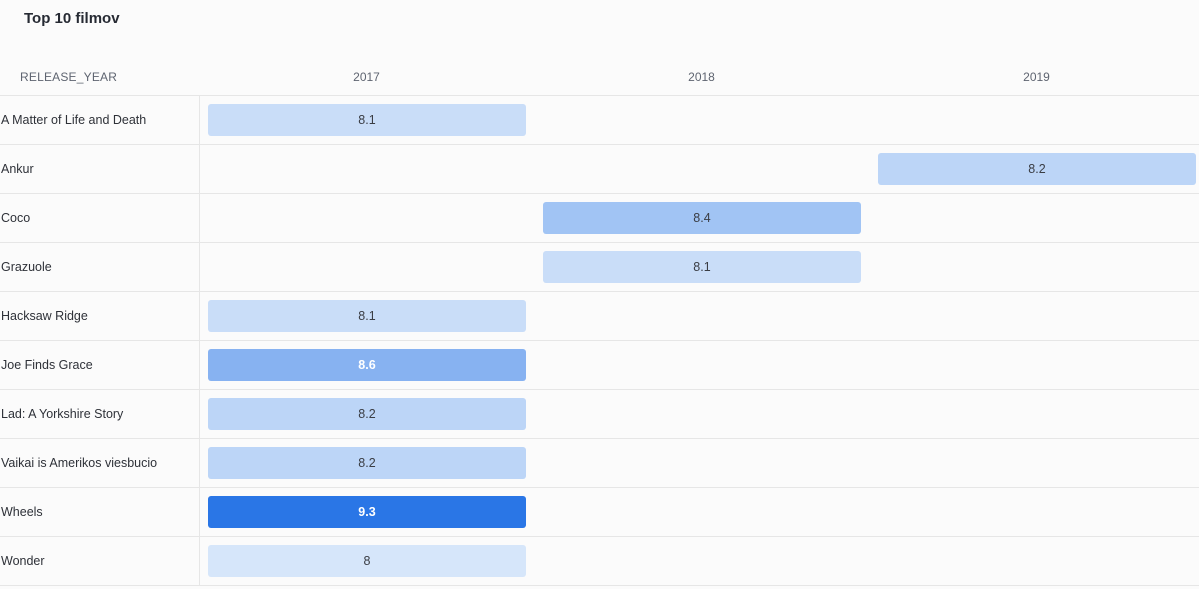  Describe the element at coordinates (599, 512) in the screenshot. I see `table-row: Wheels 9.3` at that location.